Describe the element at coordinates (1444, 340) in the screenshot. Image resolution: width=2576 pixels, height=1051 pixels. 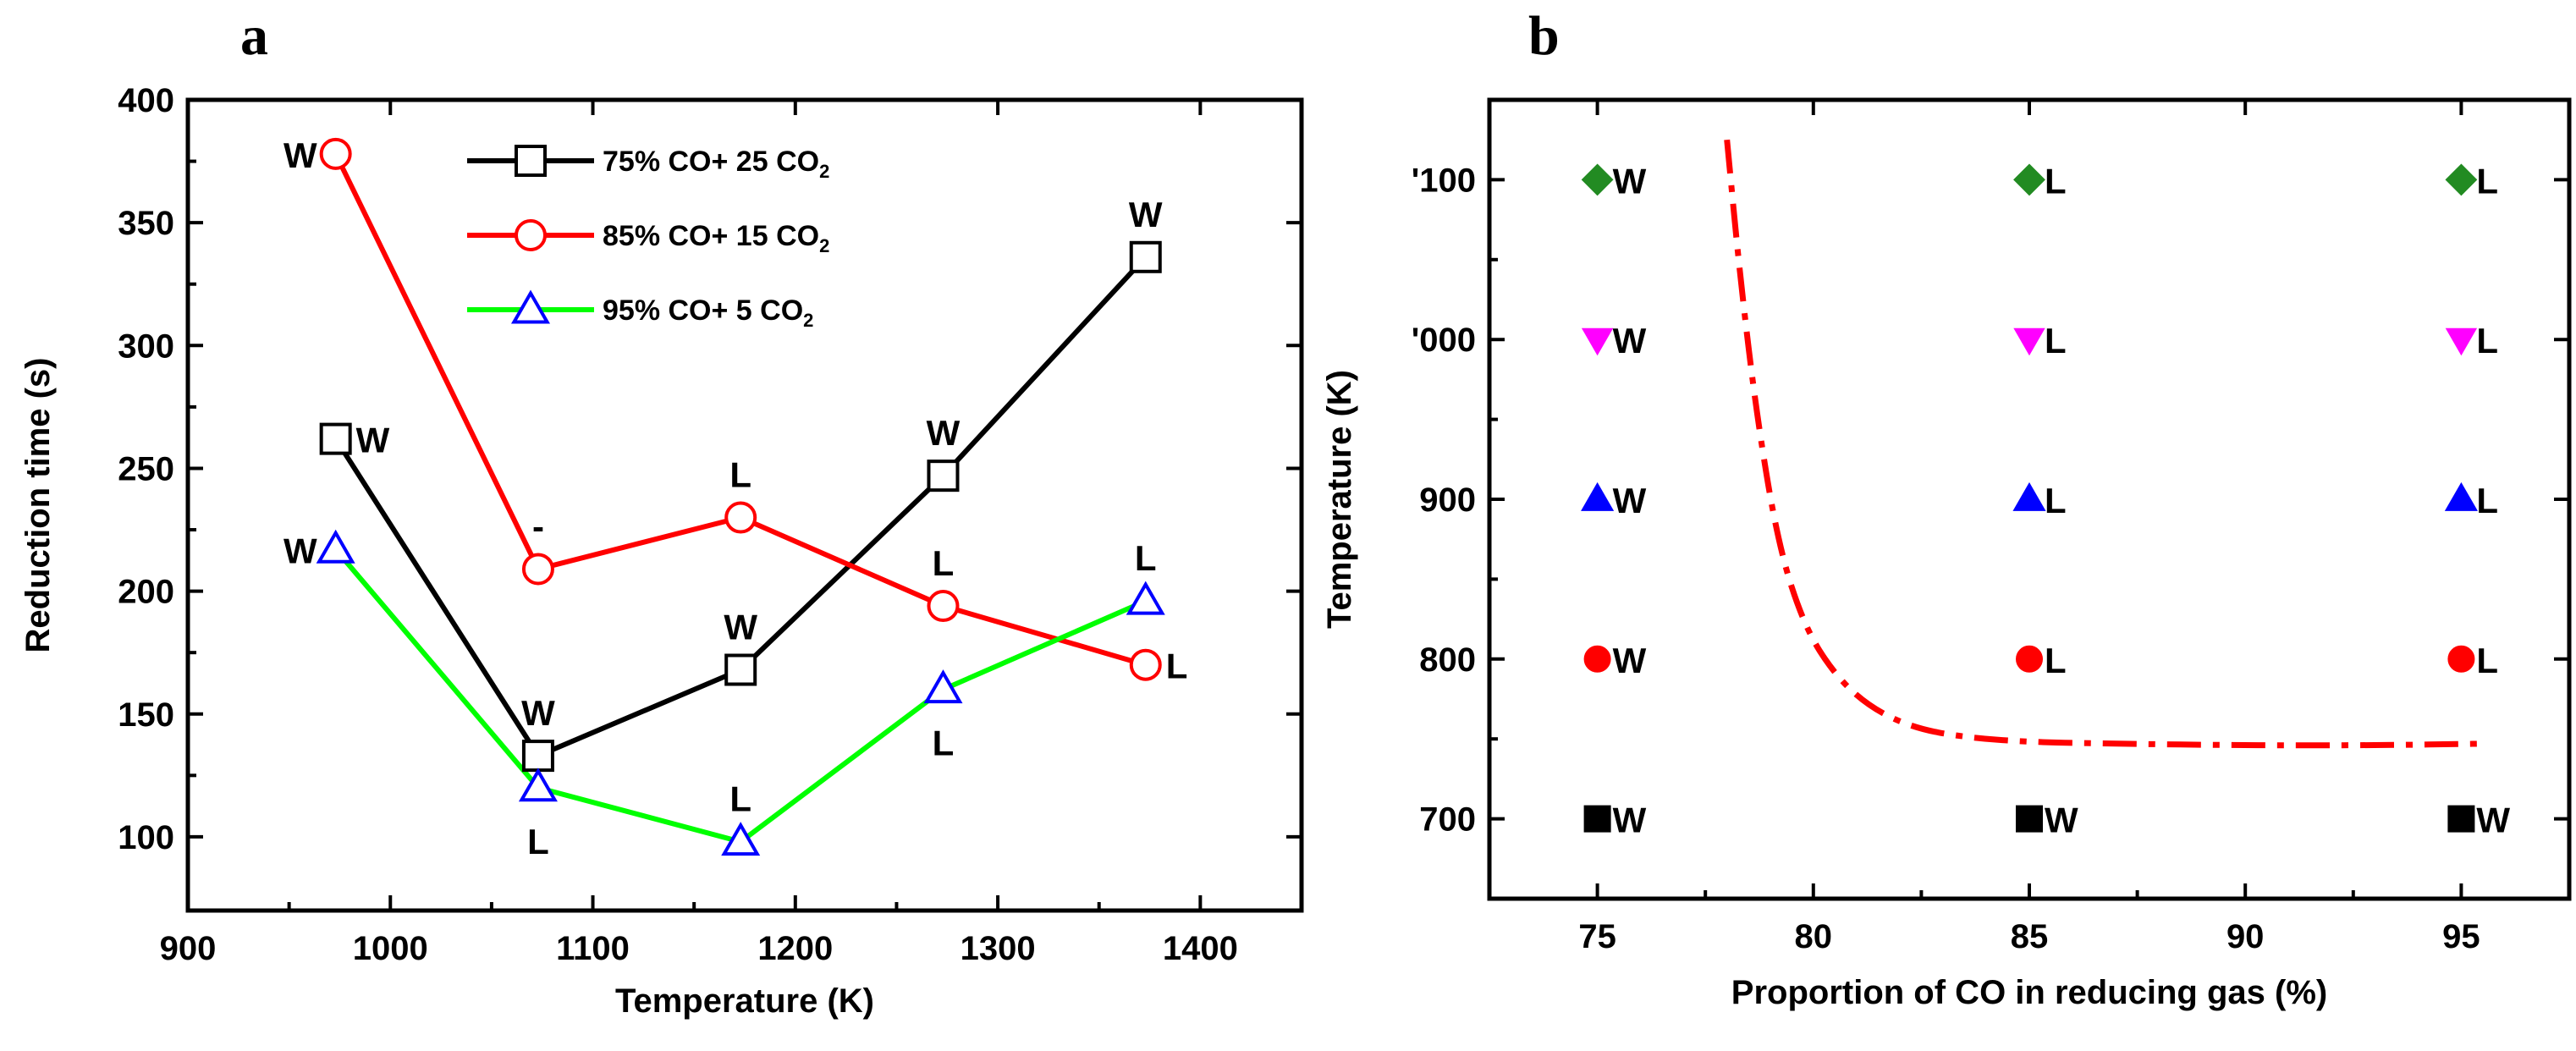
I see `y-tick-label: '000` at that location.